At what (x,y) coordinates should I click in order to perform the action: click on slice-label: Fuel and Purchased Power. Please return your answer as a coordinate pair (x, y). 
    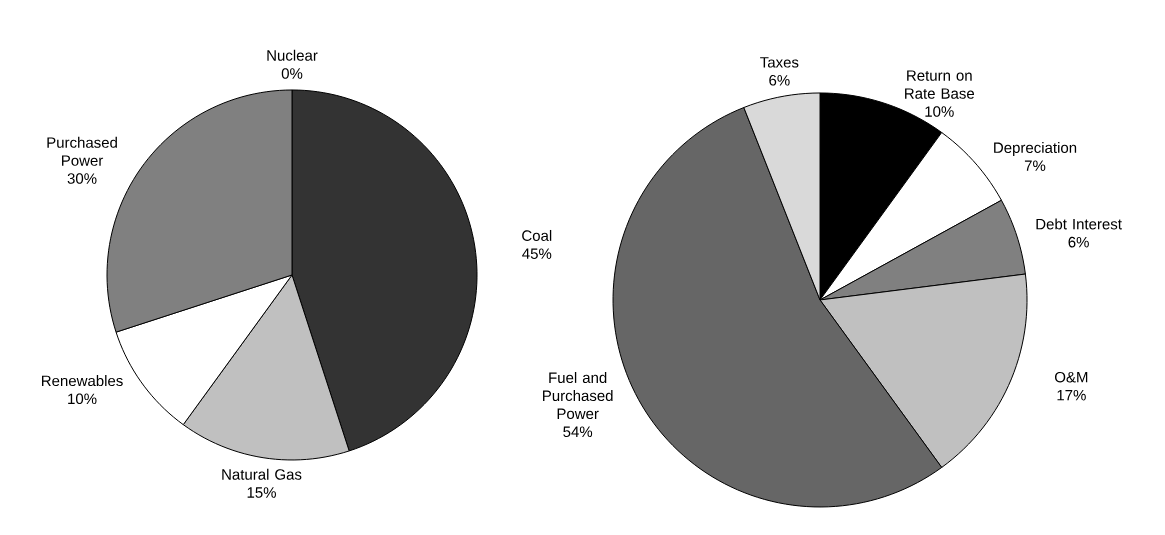
    Looking at the image, I should click on (578, 396).